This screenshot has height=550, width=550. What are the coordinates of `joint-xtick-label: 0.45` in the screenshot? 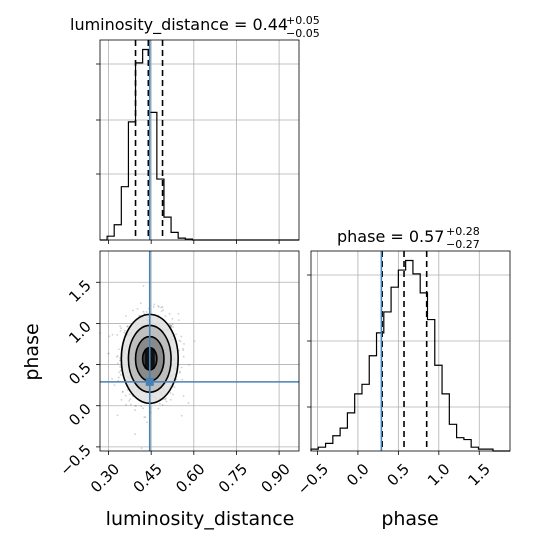 It's located at (148, 478).